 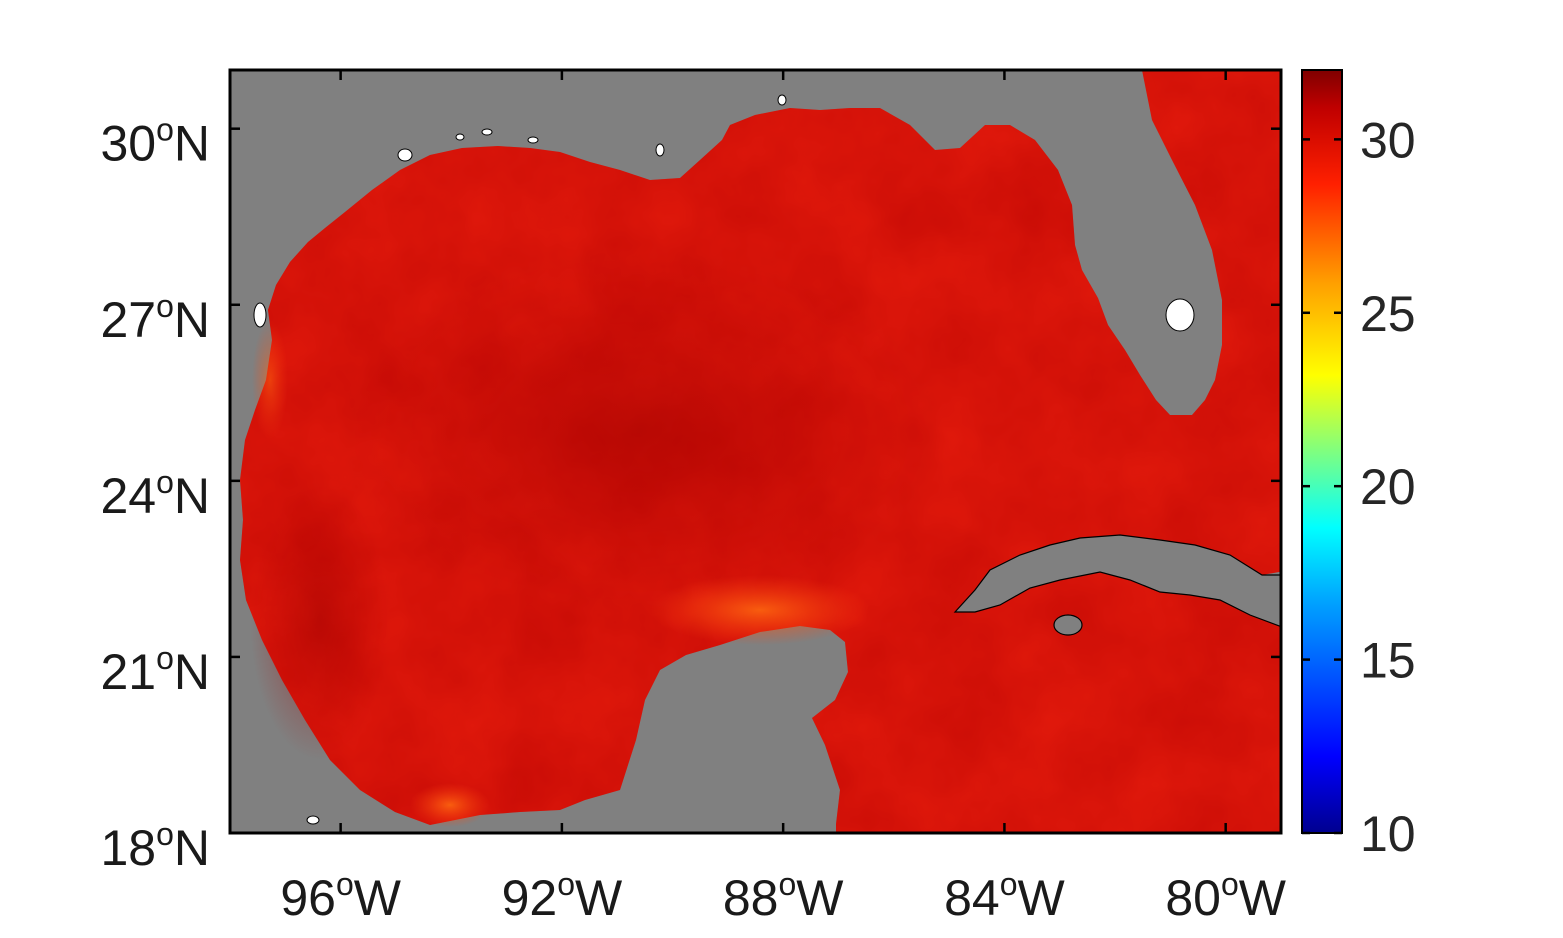 What do you see at coordinates (155, 846) in the screenshot?
I see `lat-tick-label: 18oN` at bounding box center [155, 846].